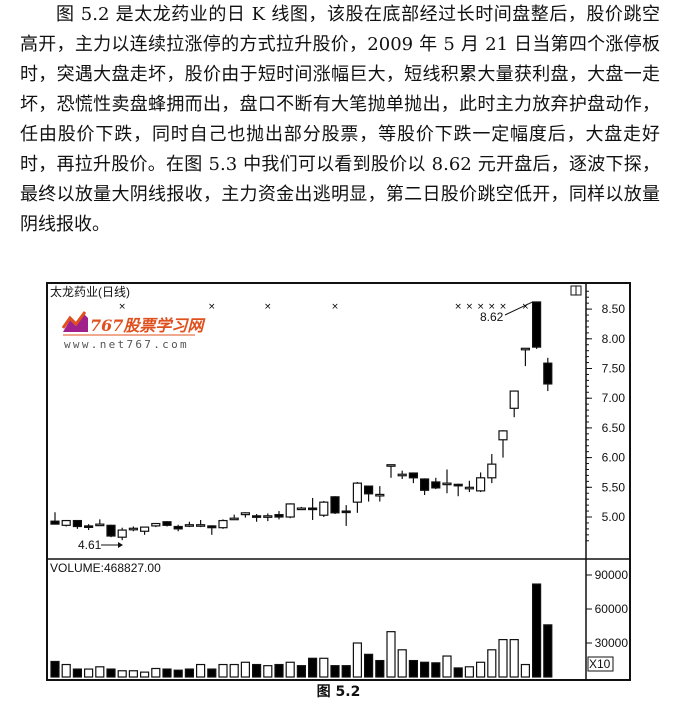 Image resolution: width=677 pixels, height=705 pixels. I want to click on watermark-logo: 767股票学习网 www.net767.com, so click(133, 331).